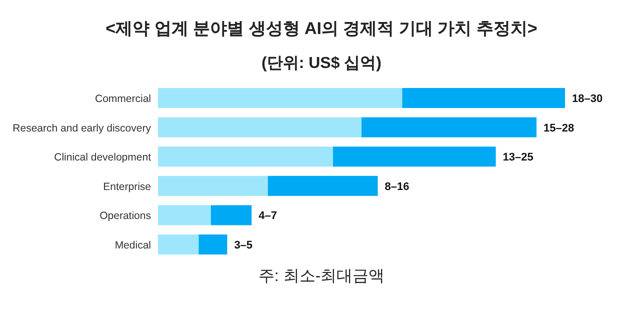 This screenshot has width=643, height=331. What do you see at coordinates (122, 99) in the screenshot?
I see `y-tick-label: Commercial` at bounding box center [122, 99].